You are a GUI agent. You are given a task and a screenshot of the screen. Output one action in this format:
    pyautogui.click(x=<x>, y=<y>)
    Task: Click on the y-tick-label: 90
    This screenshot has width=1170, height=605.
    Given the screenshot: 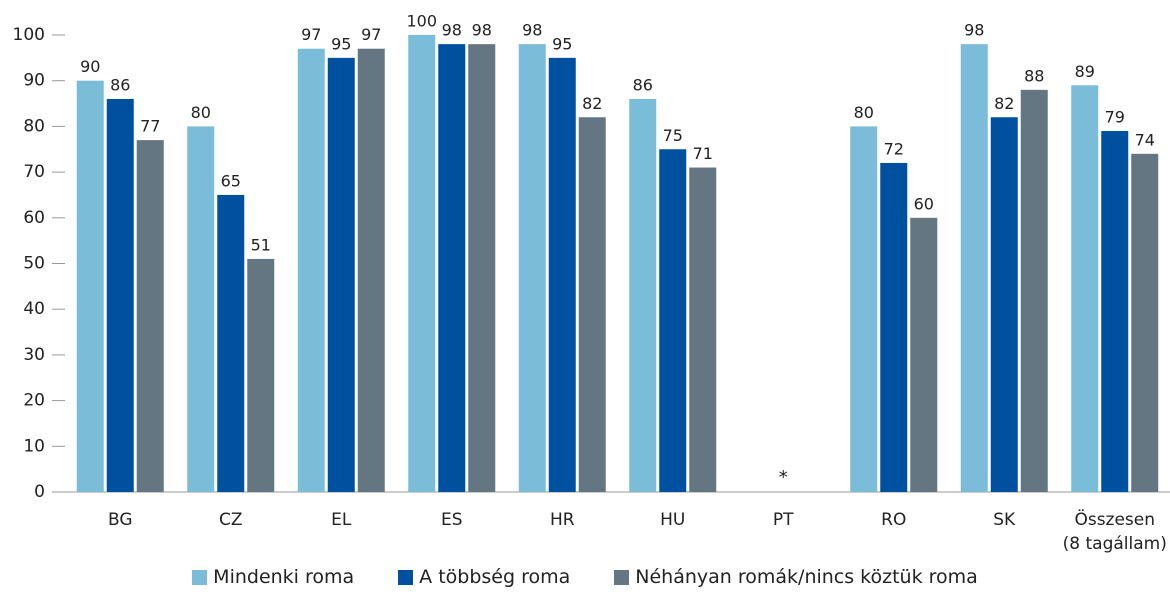 What is the action you would take?
    pyautogui.click(x=34, y=81)
    